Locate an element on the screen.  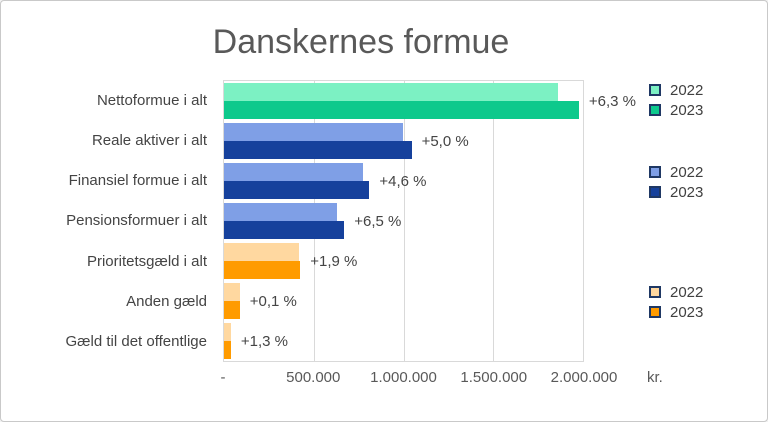
legend-group-net: 2022 2023 is located at coordinates (676, 100).